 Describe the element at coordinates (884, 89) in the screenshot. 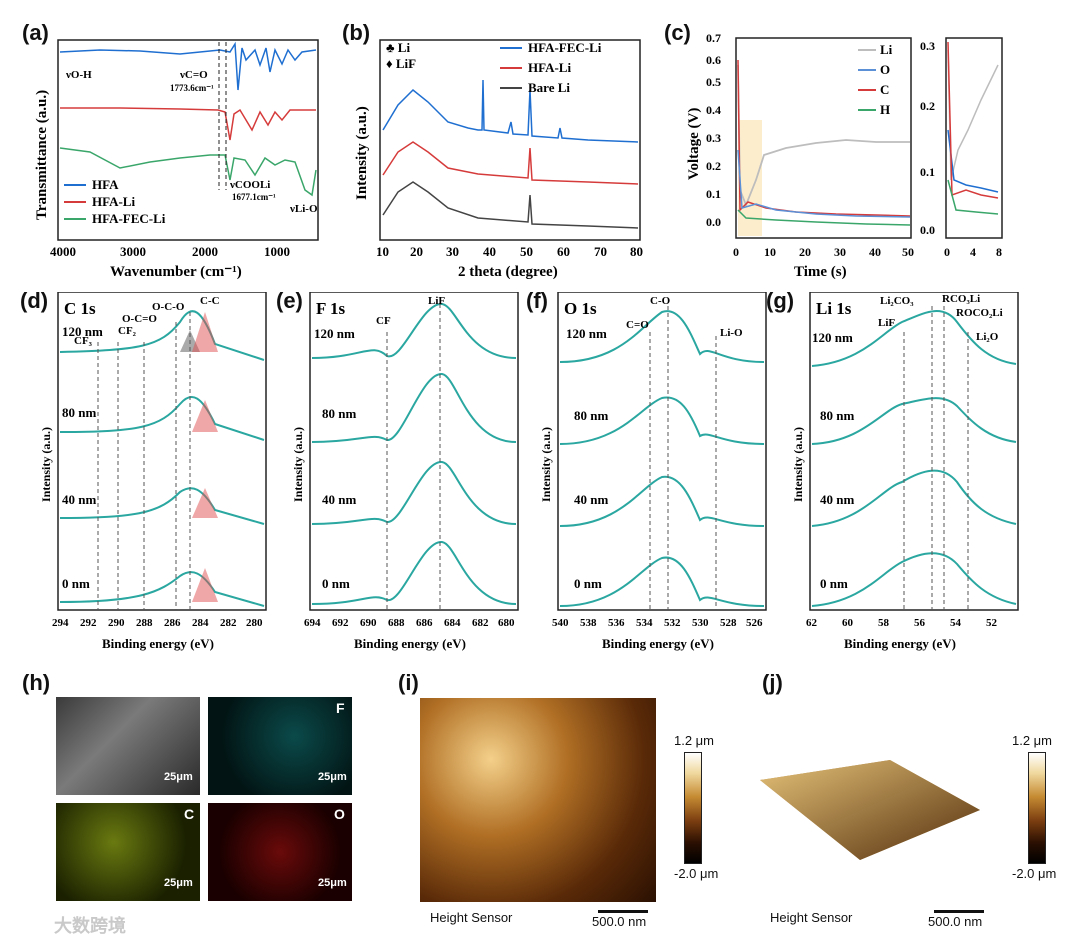

I see `legend-c-c: C` at that location.